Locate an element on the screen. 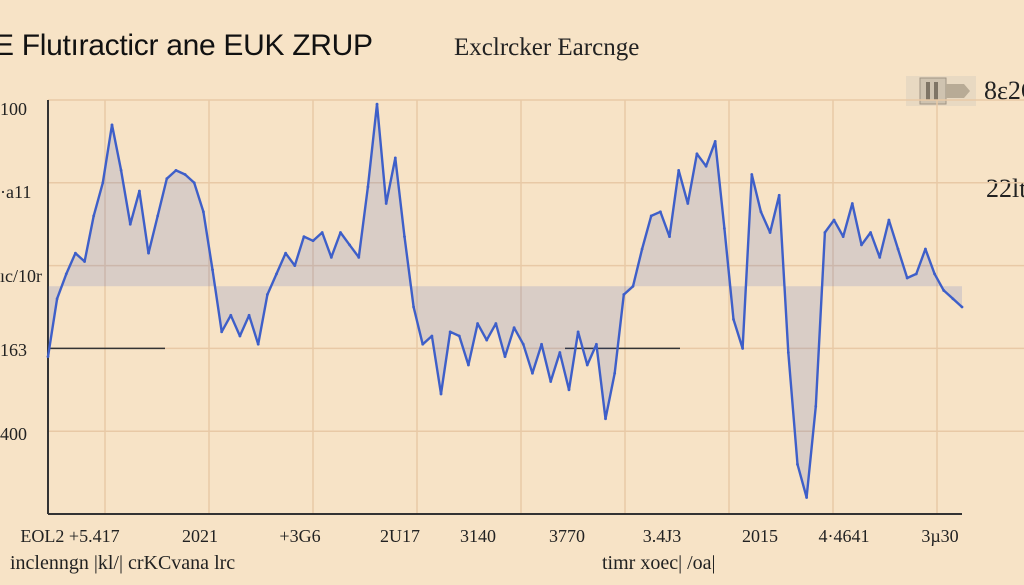  x-axis-subtitle: timr xoec| /oa| is located at coordinates (659, 563).